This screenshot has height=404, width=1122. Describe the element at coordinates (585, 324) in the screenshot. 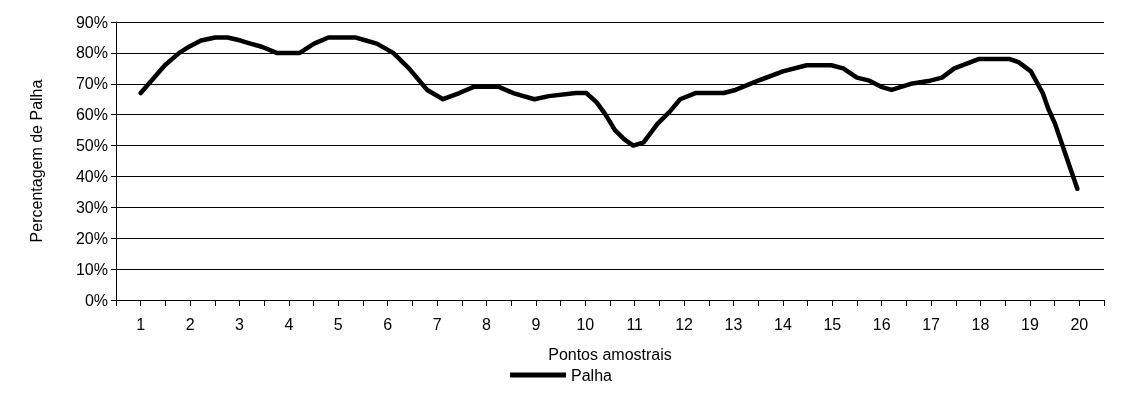

I see `x-tick-label: 10` at that location.